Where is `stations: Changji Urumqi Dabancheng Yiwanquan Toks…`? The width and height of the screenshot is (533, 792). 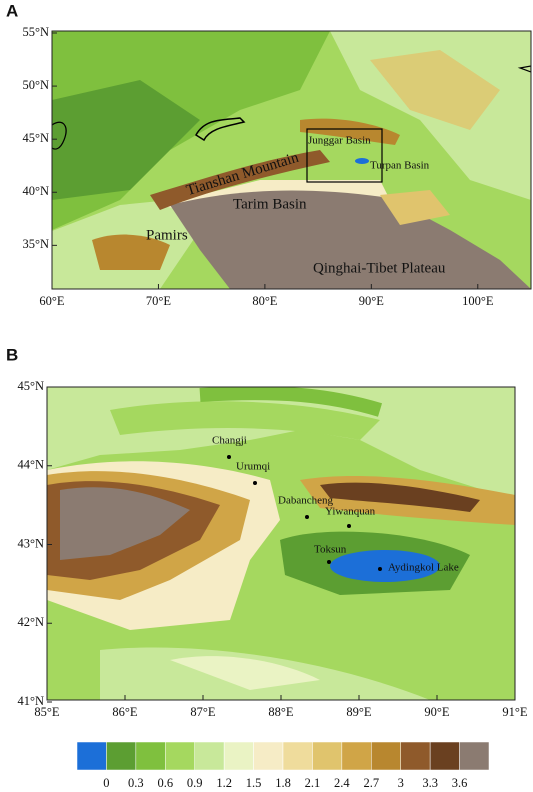 stations: Changji Urumqi Dabancheng Yiwanquan Toks… is located at coordinates (335, 504).